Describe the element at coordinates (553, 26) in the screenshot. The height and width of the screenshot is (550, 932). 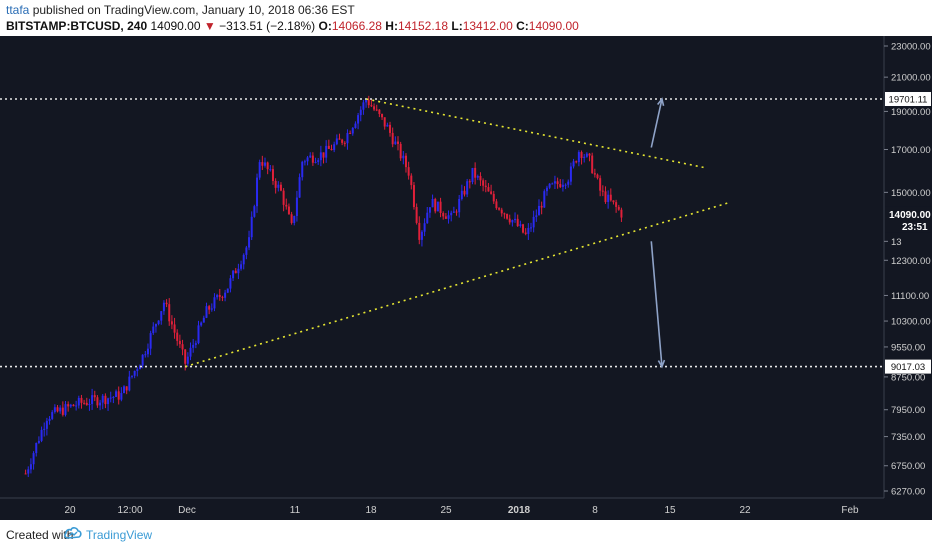
I see `close-value: 14090.00` at that location.